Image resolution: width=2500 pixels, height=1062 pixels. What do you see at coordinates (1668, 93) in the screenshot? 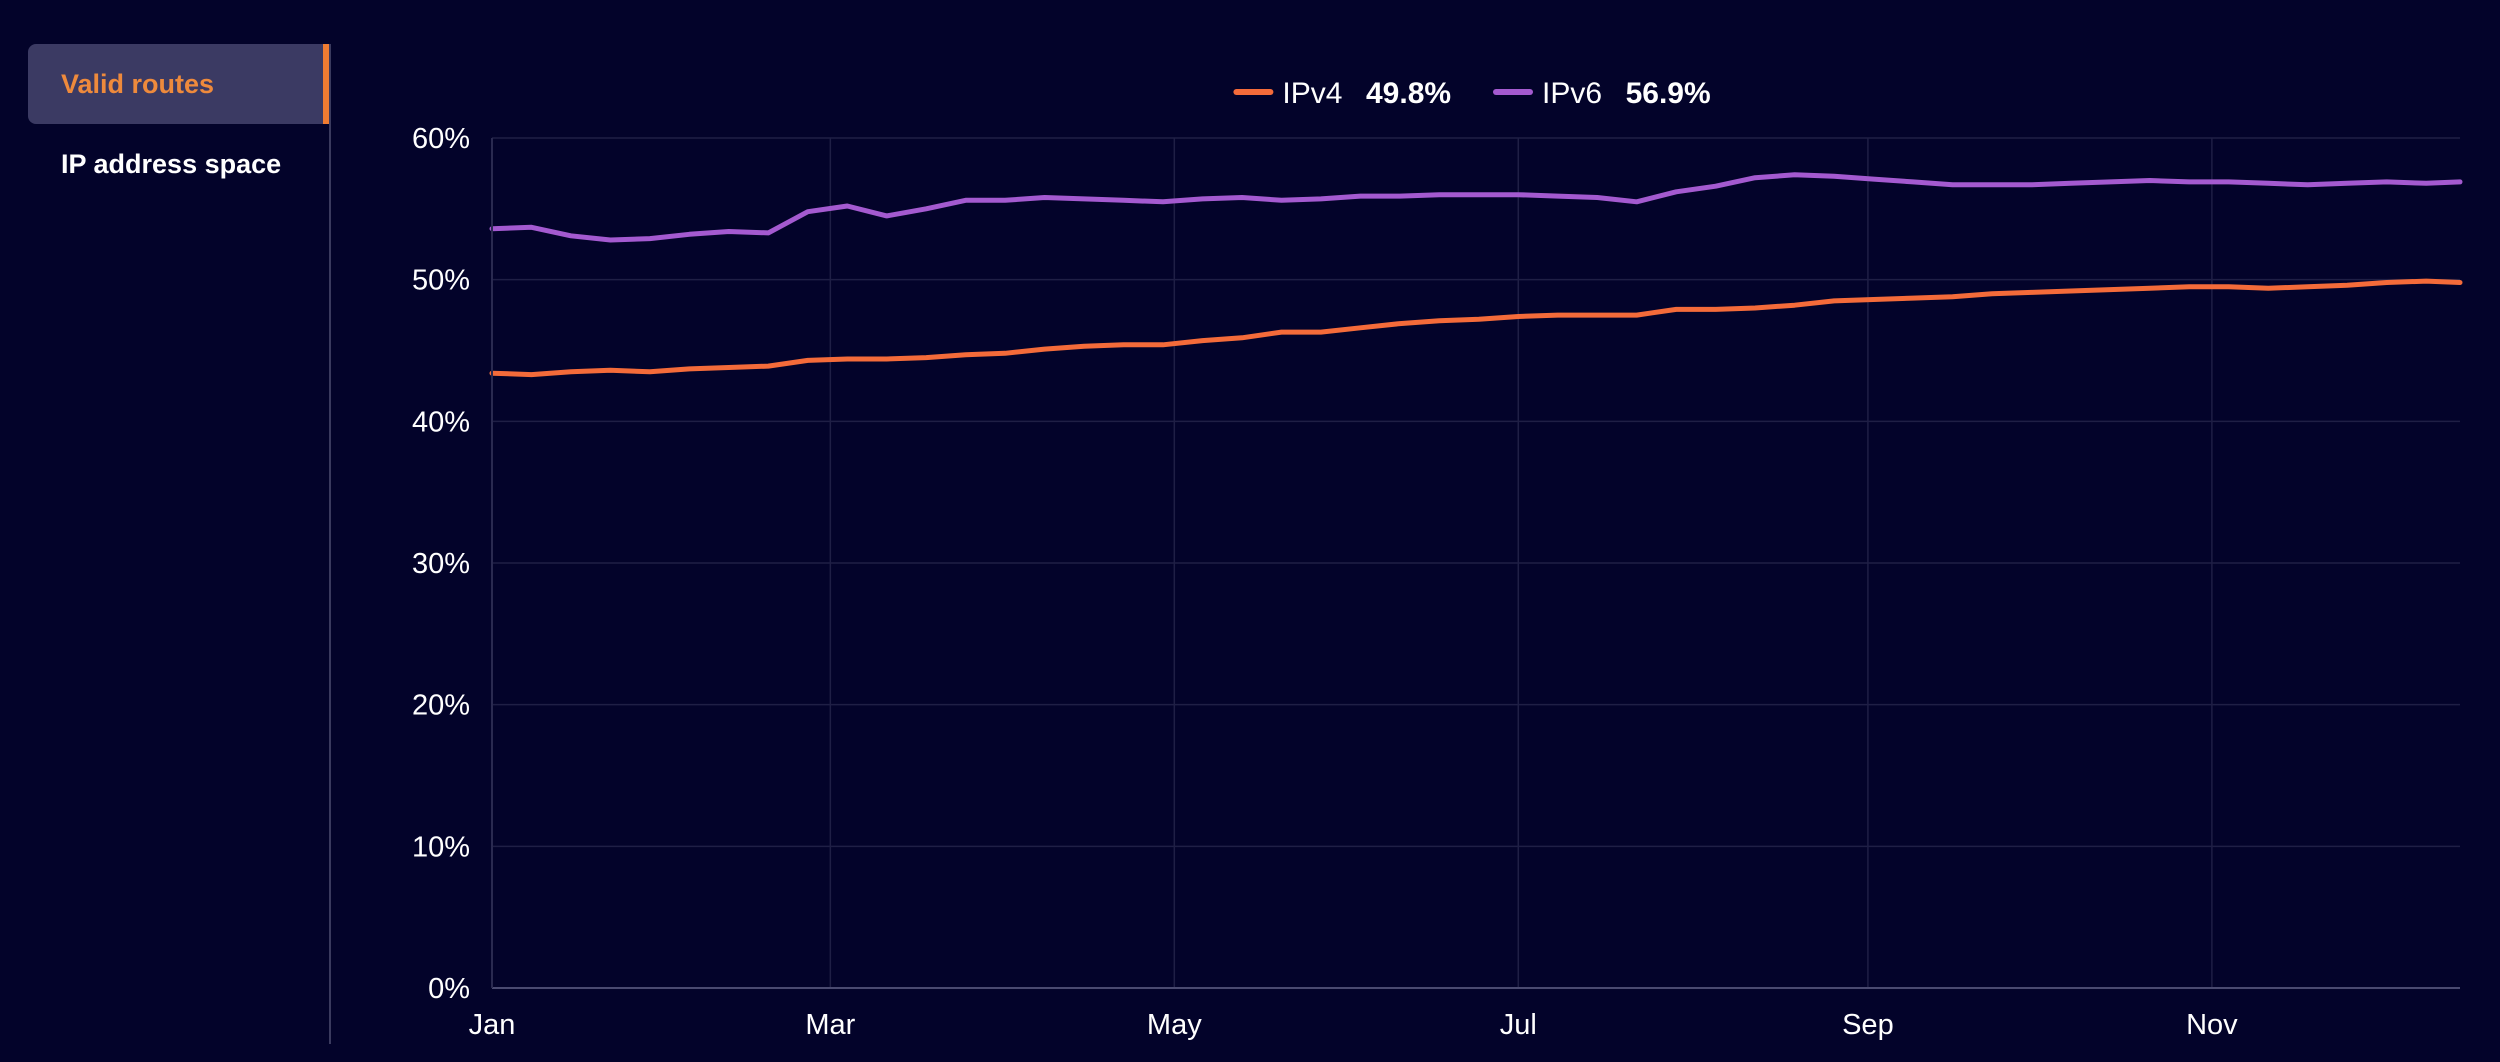
I see `legend-value: 56.9%` at bounding box center [1668, 93].